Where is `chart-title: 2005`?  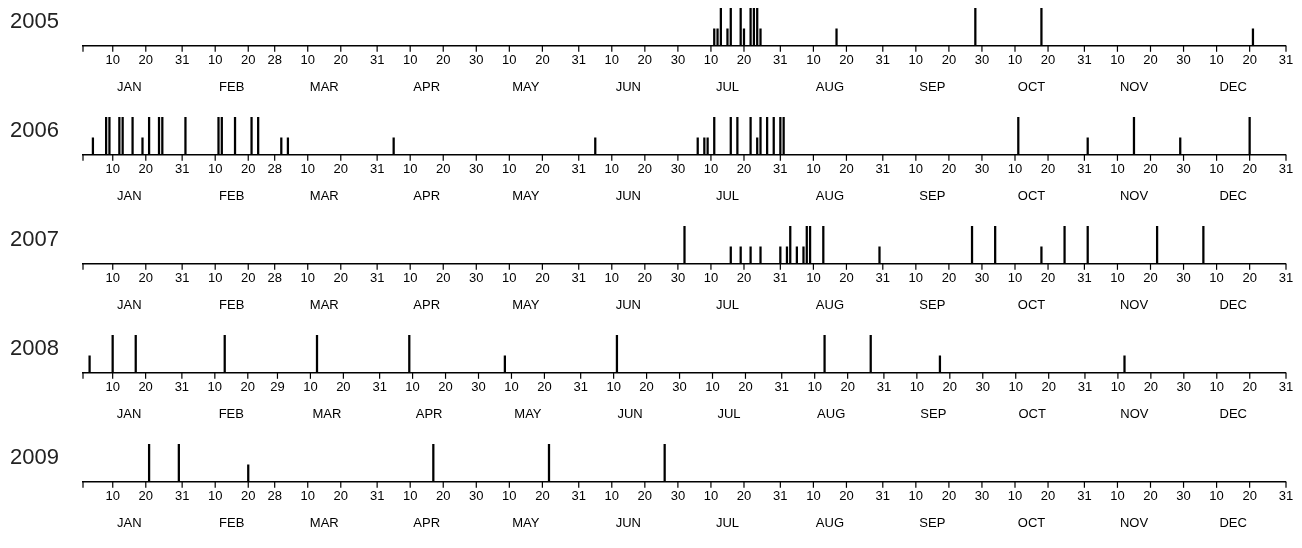 chart-title: 2005 is located at coordinates (34, 21).